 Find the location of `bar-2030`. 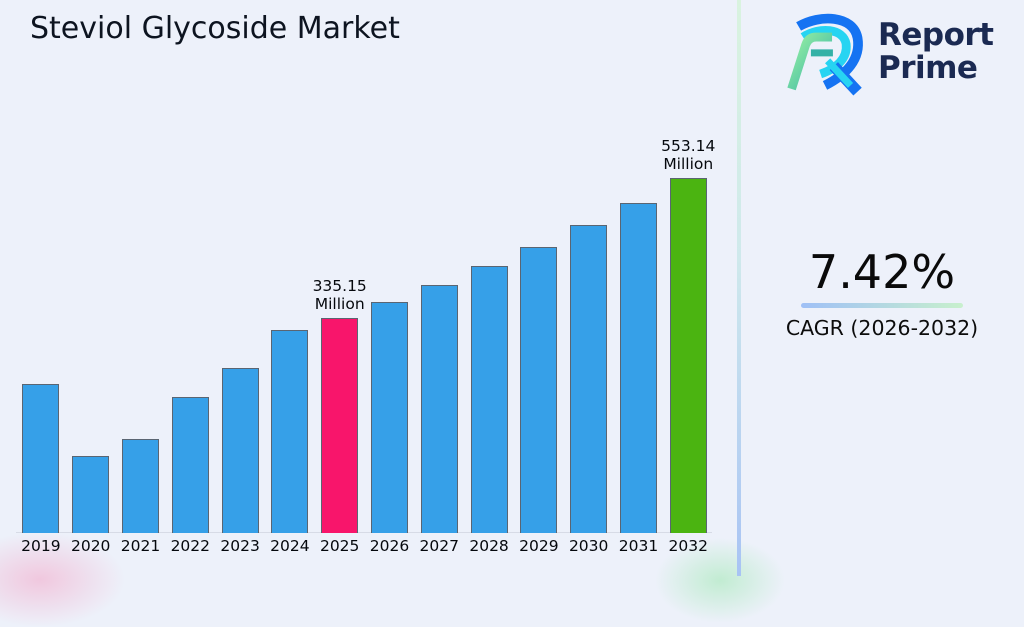

bar-2030 is located at coordinates (589, 379).